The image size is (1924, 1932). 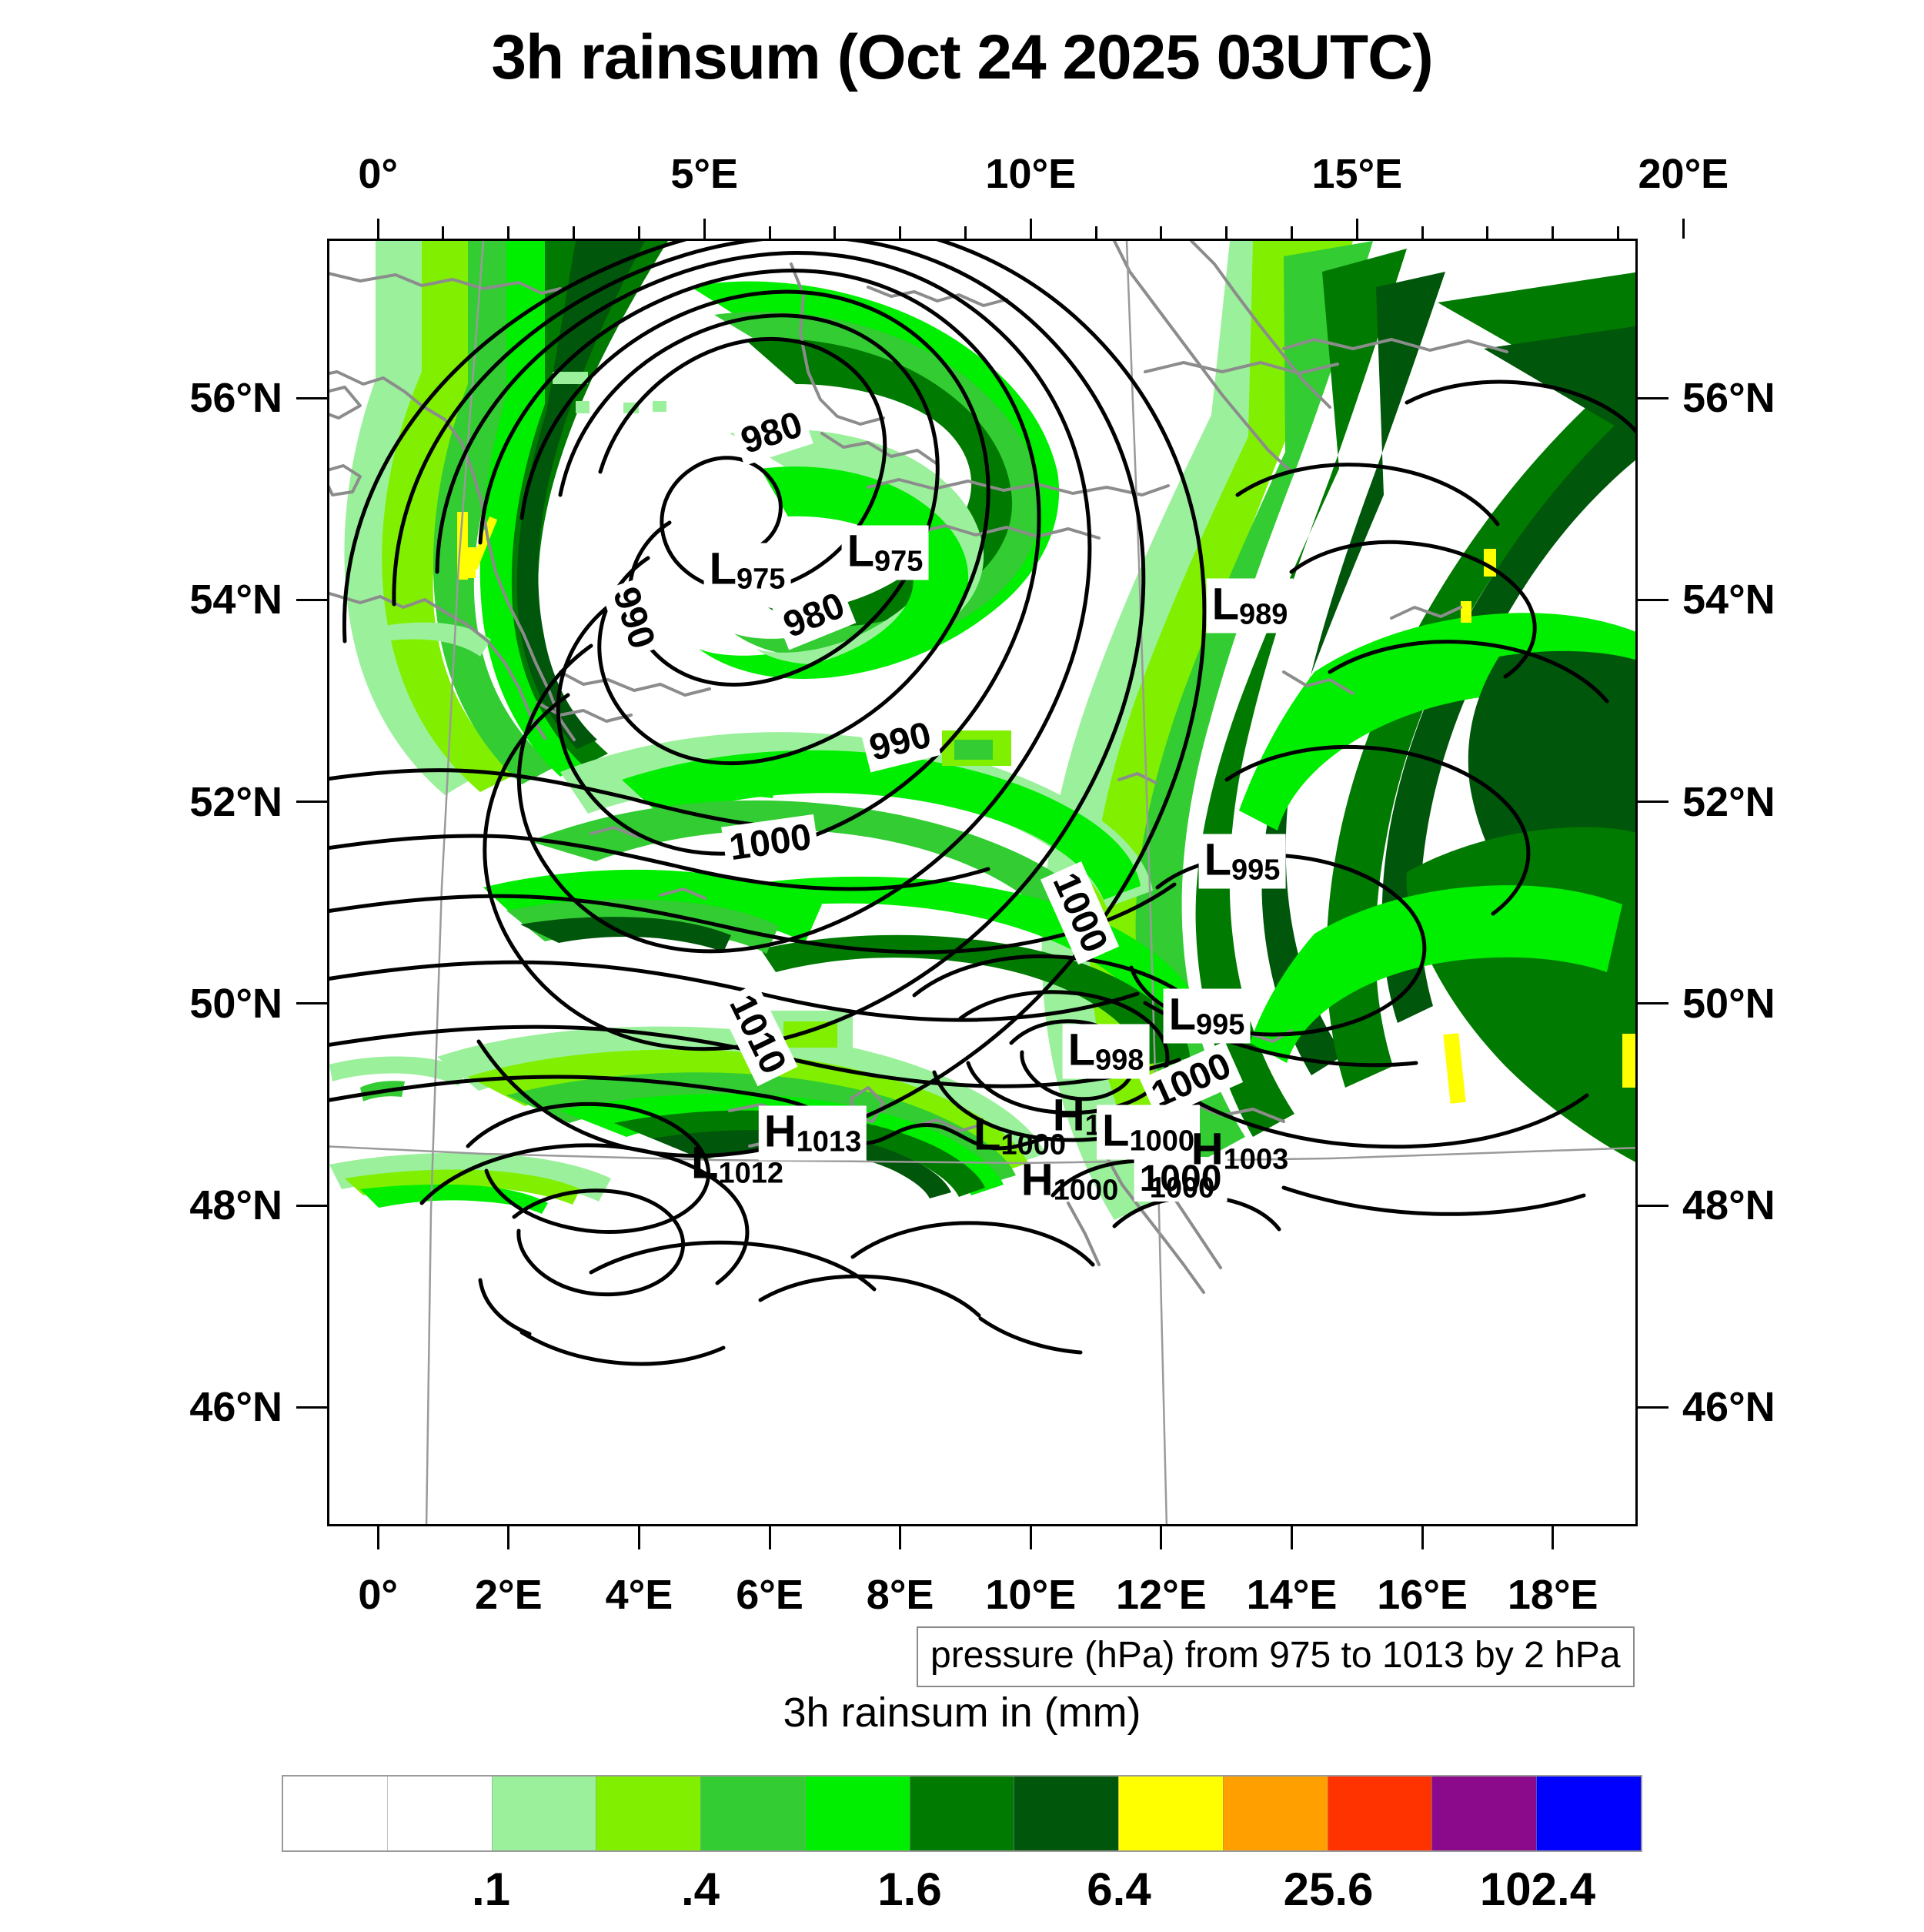 I want to click on axis-label-right-2: 52°N, so click(x=1728, y=801).